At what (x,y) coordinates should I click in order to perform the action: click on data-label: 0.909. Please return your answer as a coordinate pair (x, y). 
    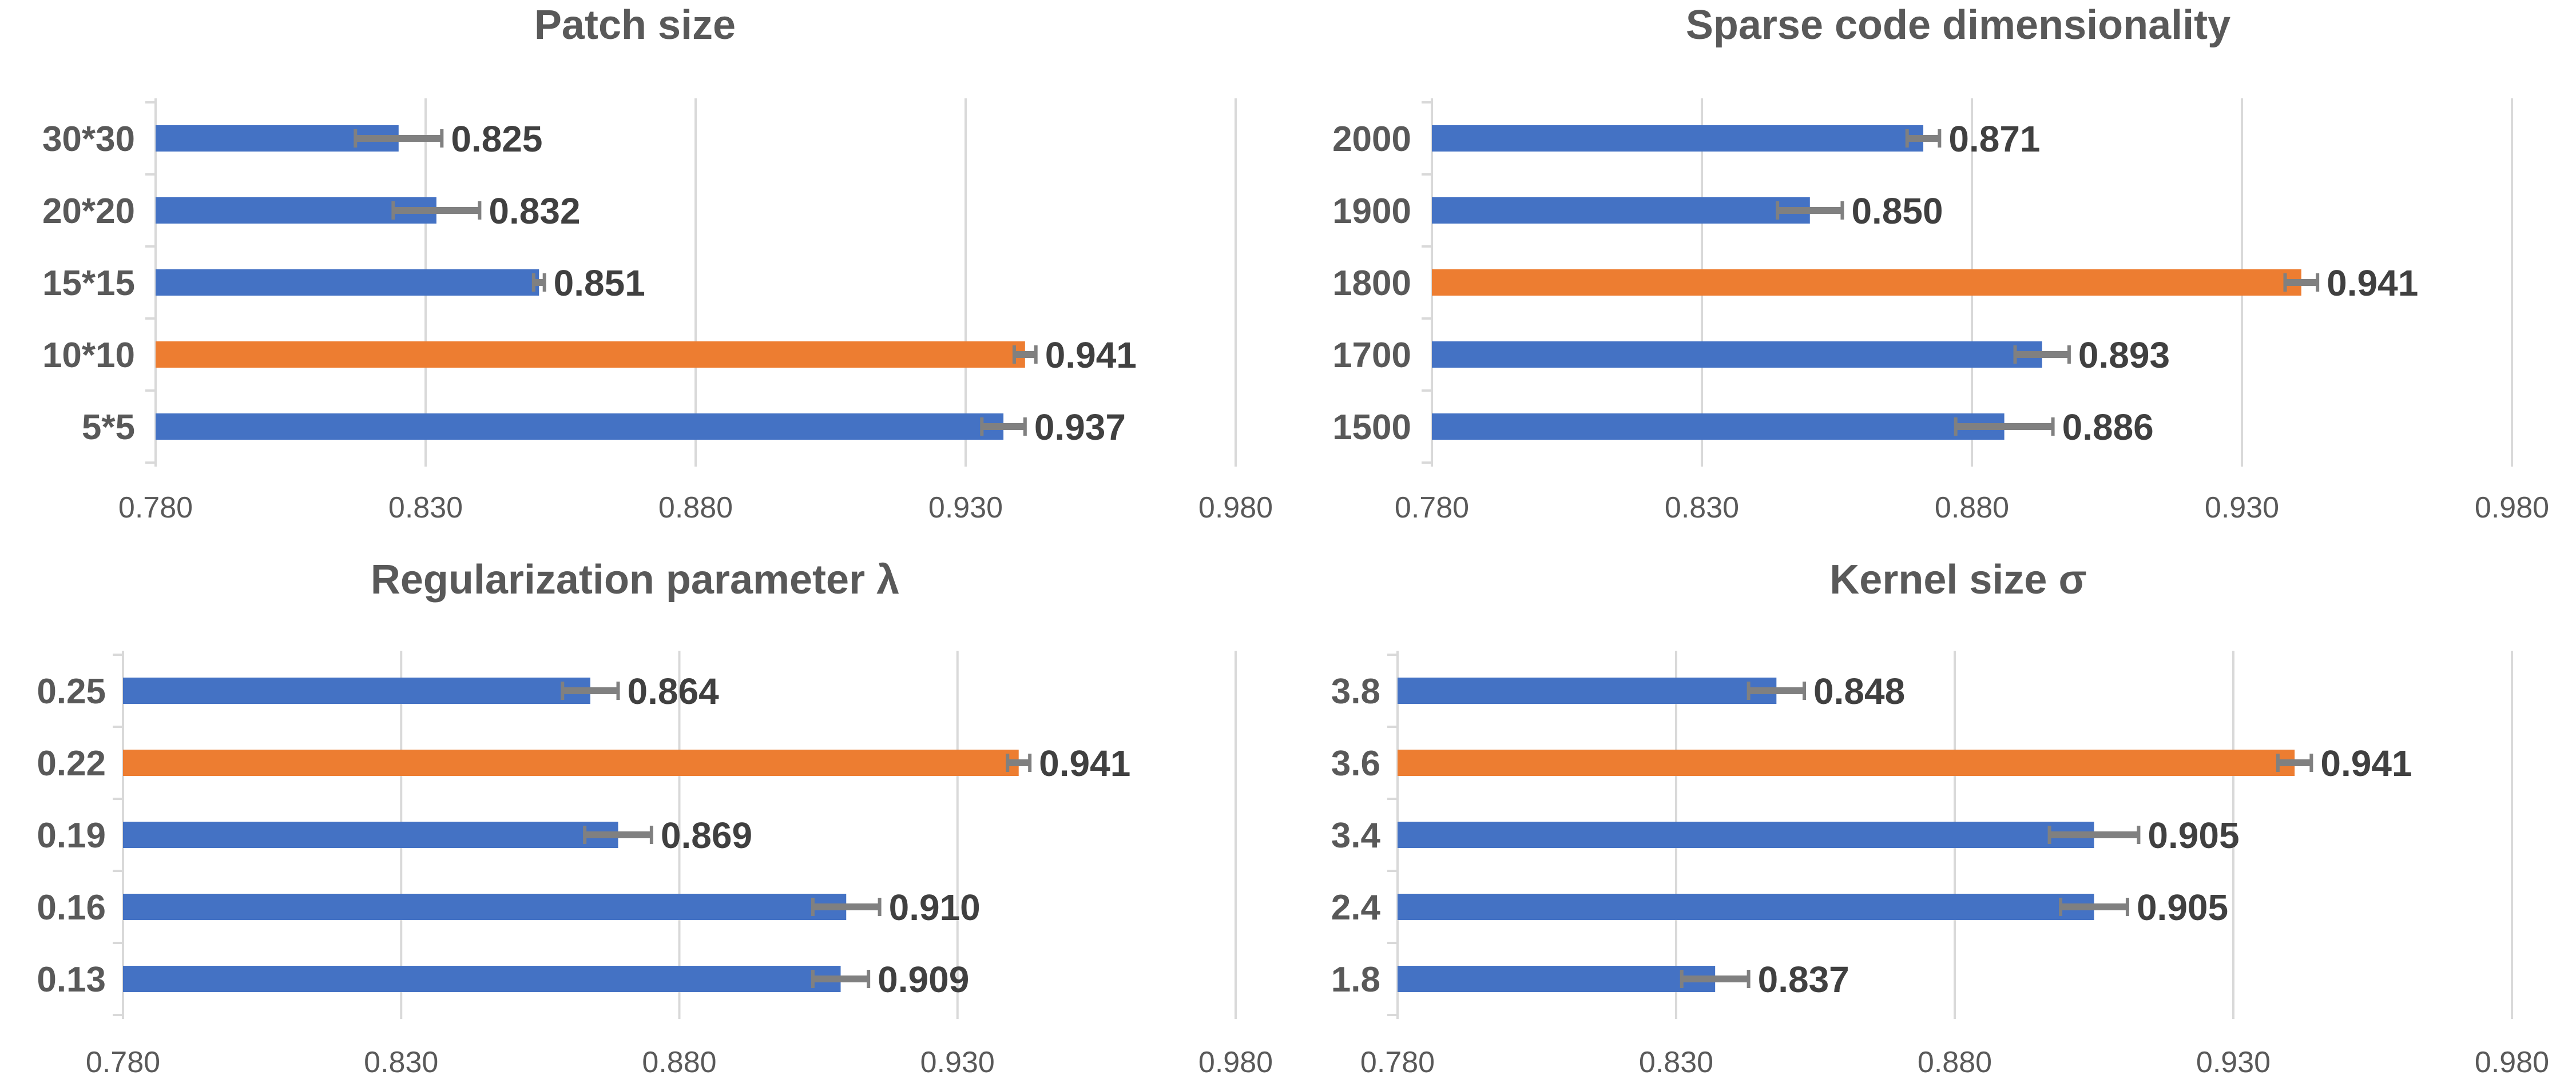
    Looking at the image, I should click on (923, 980).